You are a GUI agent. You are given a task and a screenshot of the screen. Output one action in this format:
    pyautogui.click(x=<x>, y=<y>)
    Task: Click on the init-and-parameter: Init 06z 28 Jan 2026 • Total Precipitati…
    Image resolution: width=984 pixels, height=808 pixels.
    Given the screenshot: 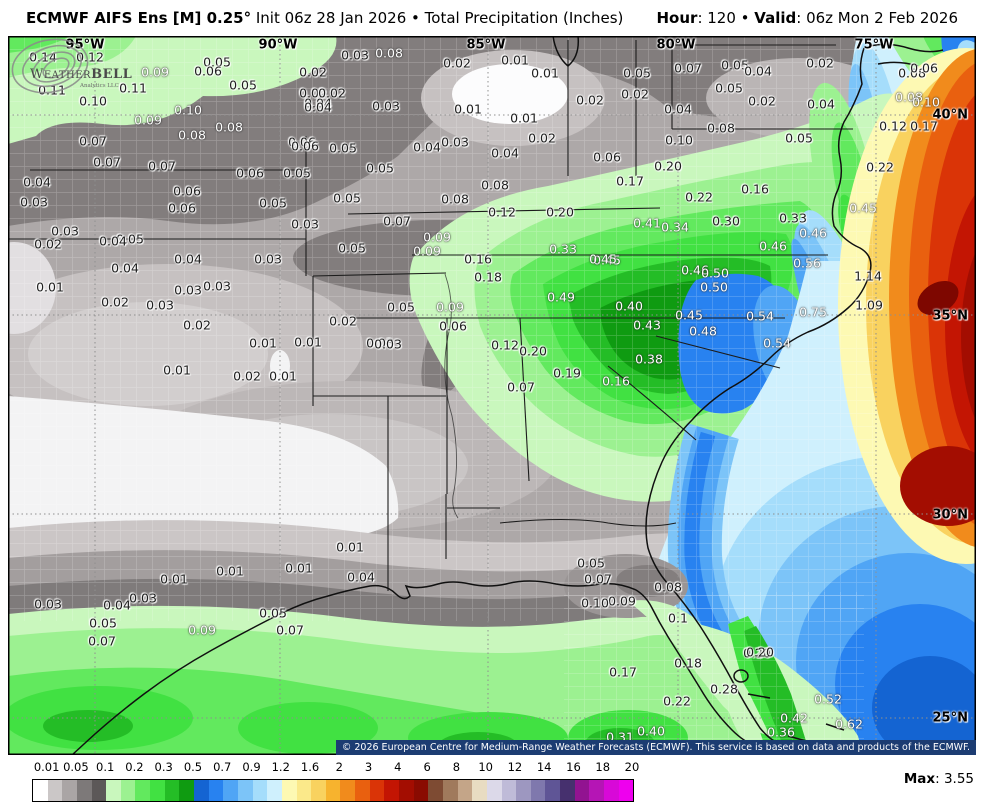 What is the action you would take?
    pyautogui.click(x=437, y=18)
    